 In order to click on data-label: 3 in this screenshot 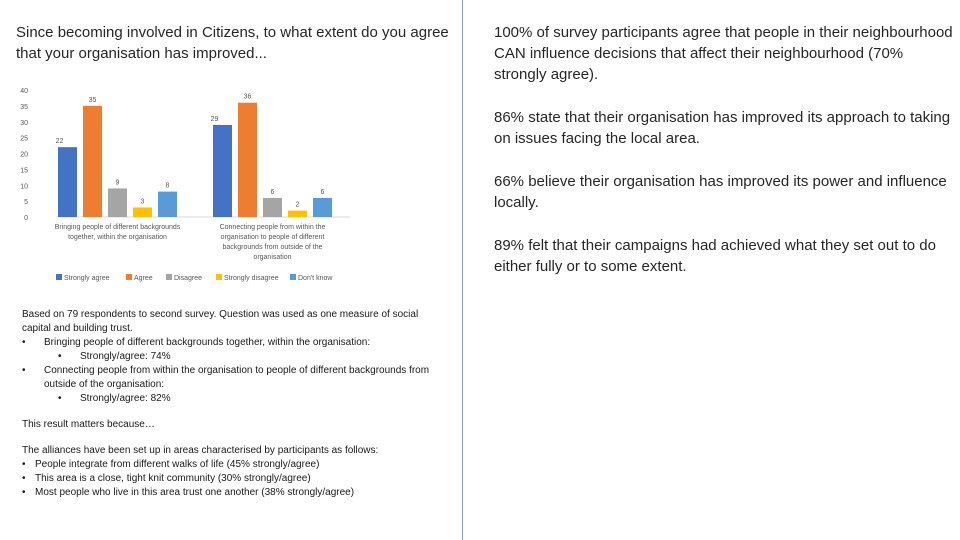, I will do `click(143, 201)`.